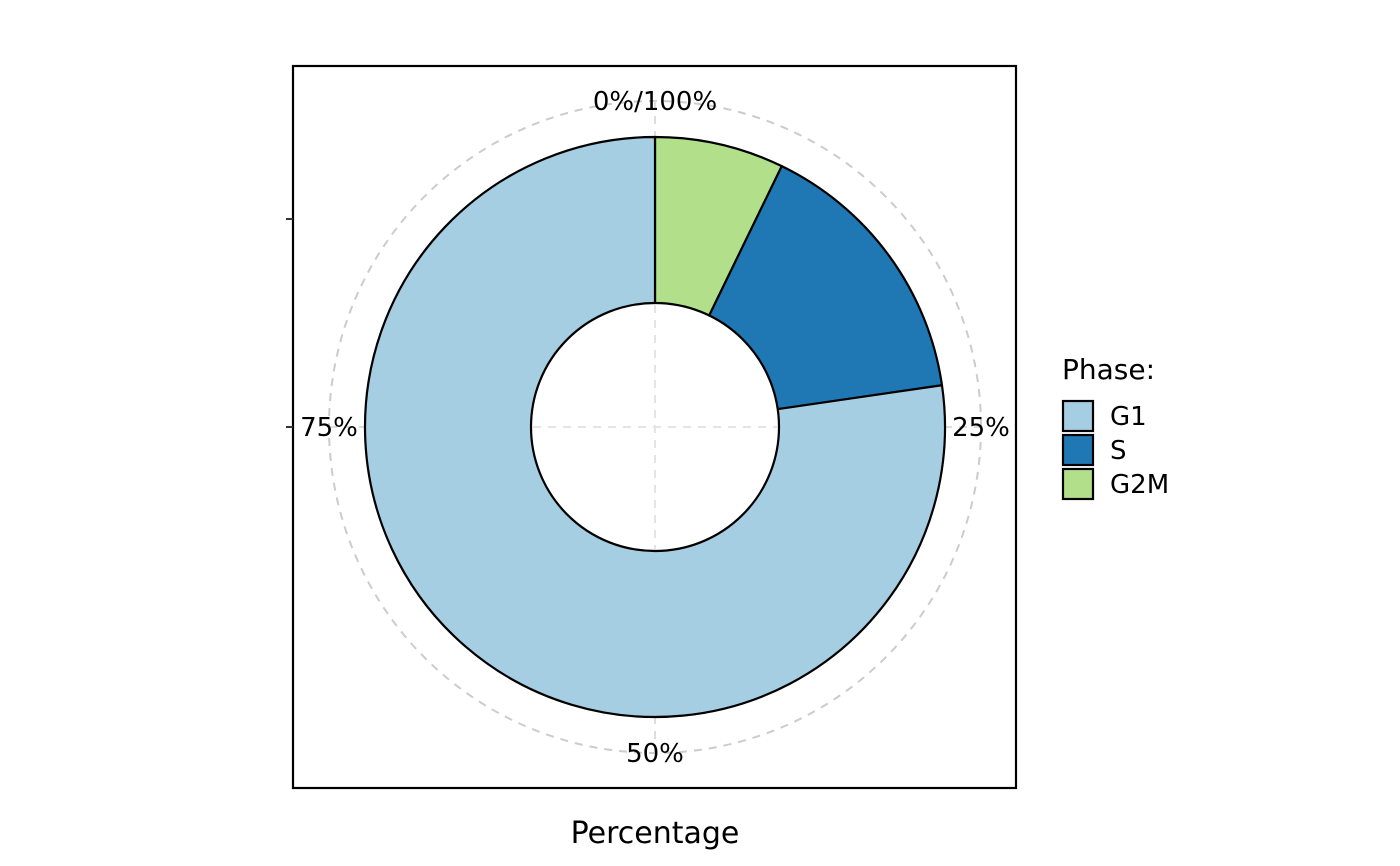 The width and height of the screenshot is (1400, 866). Describe the element at coordinates (1078, 416) in the screenshot. I see `legend-swatch-g1` at that location.